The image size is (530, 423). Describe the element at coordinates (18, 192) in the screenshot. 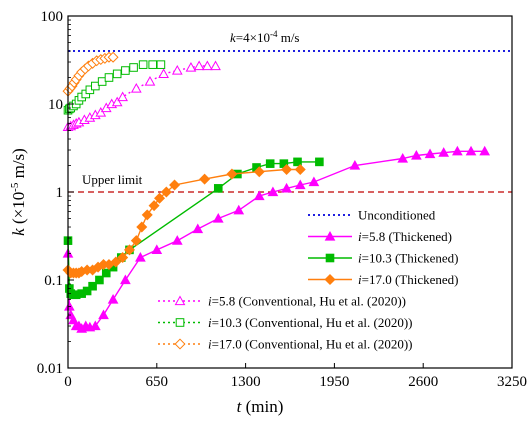

I see `y-axis-label: k (×10-5 m/s)` at that location.